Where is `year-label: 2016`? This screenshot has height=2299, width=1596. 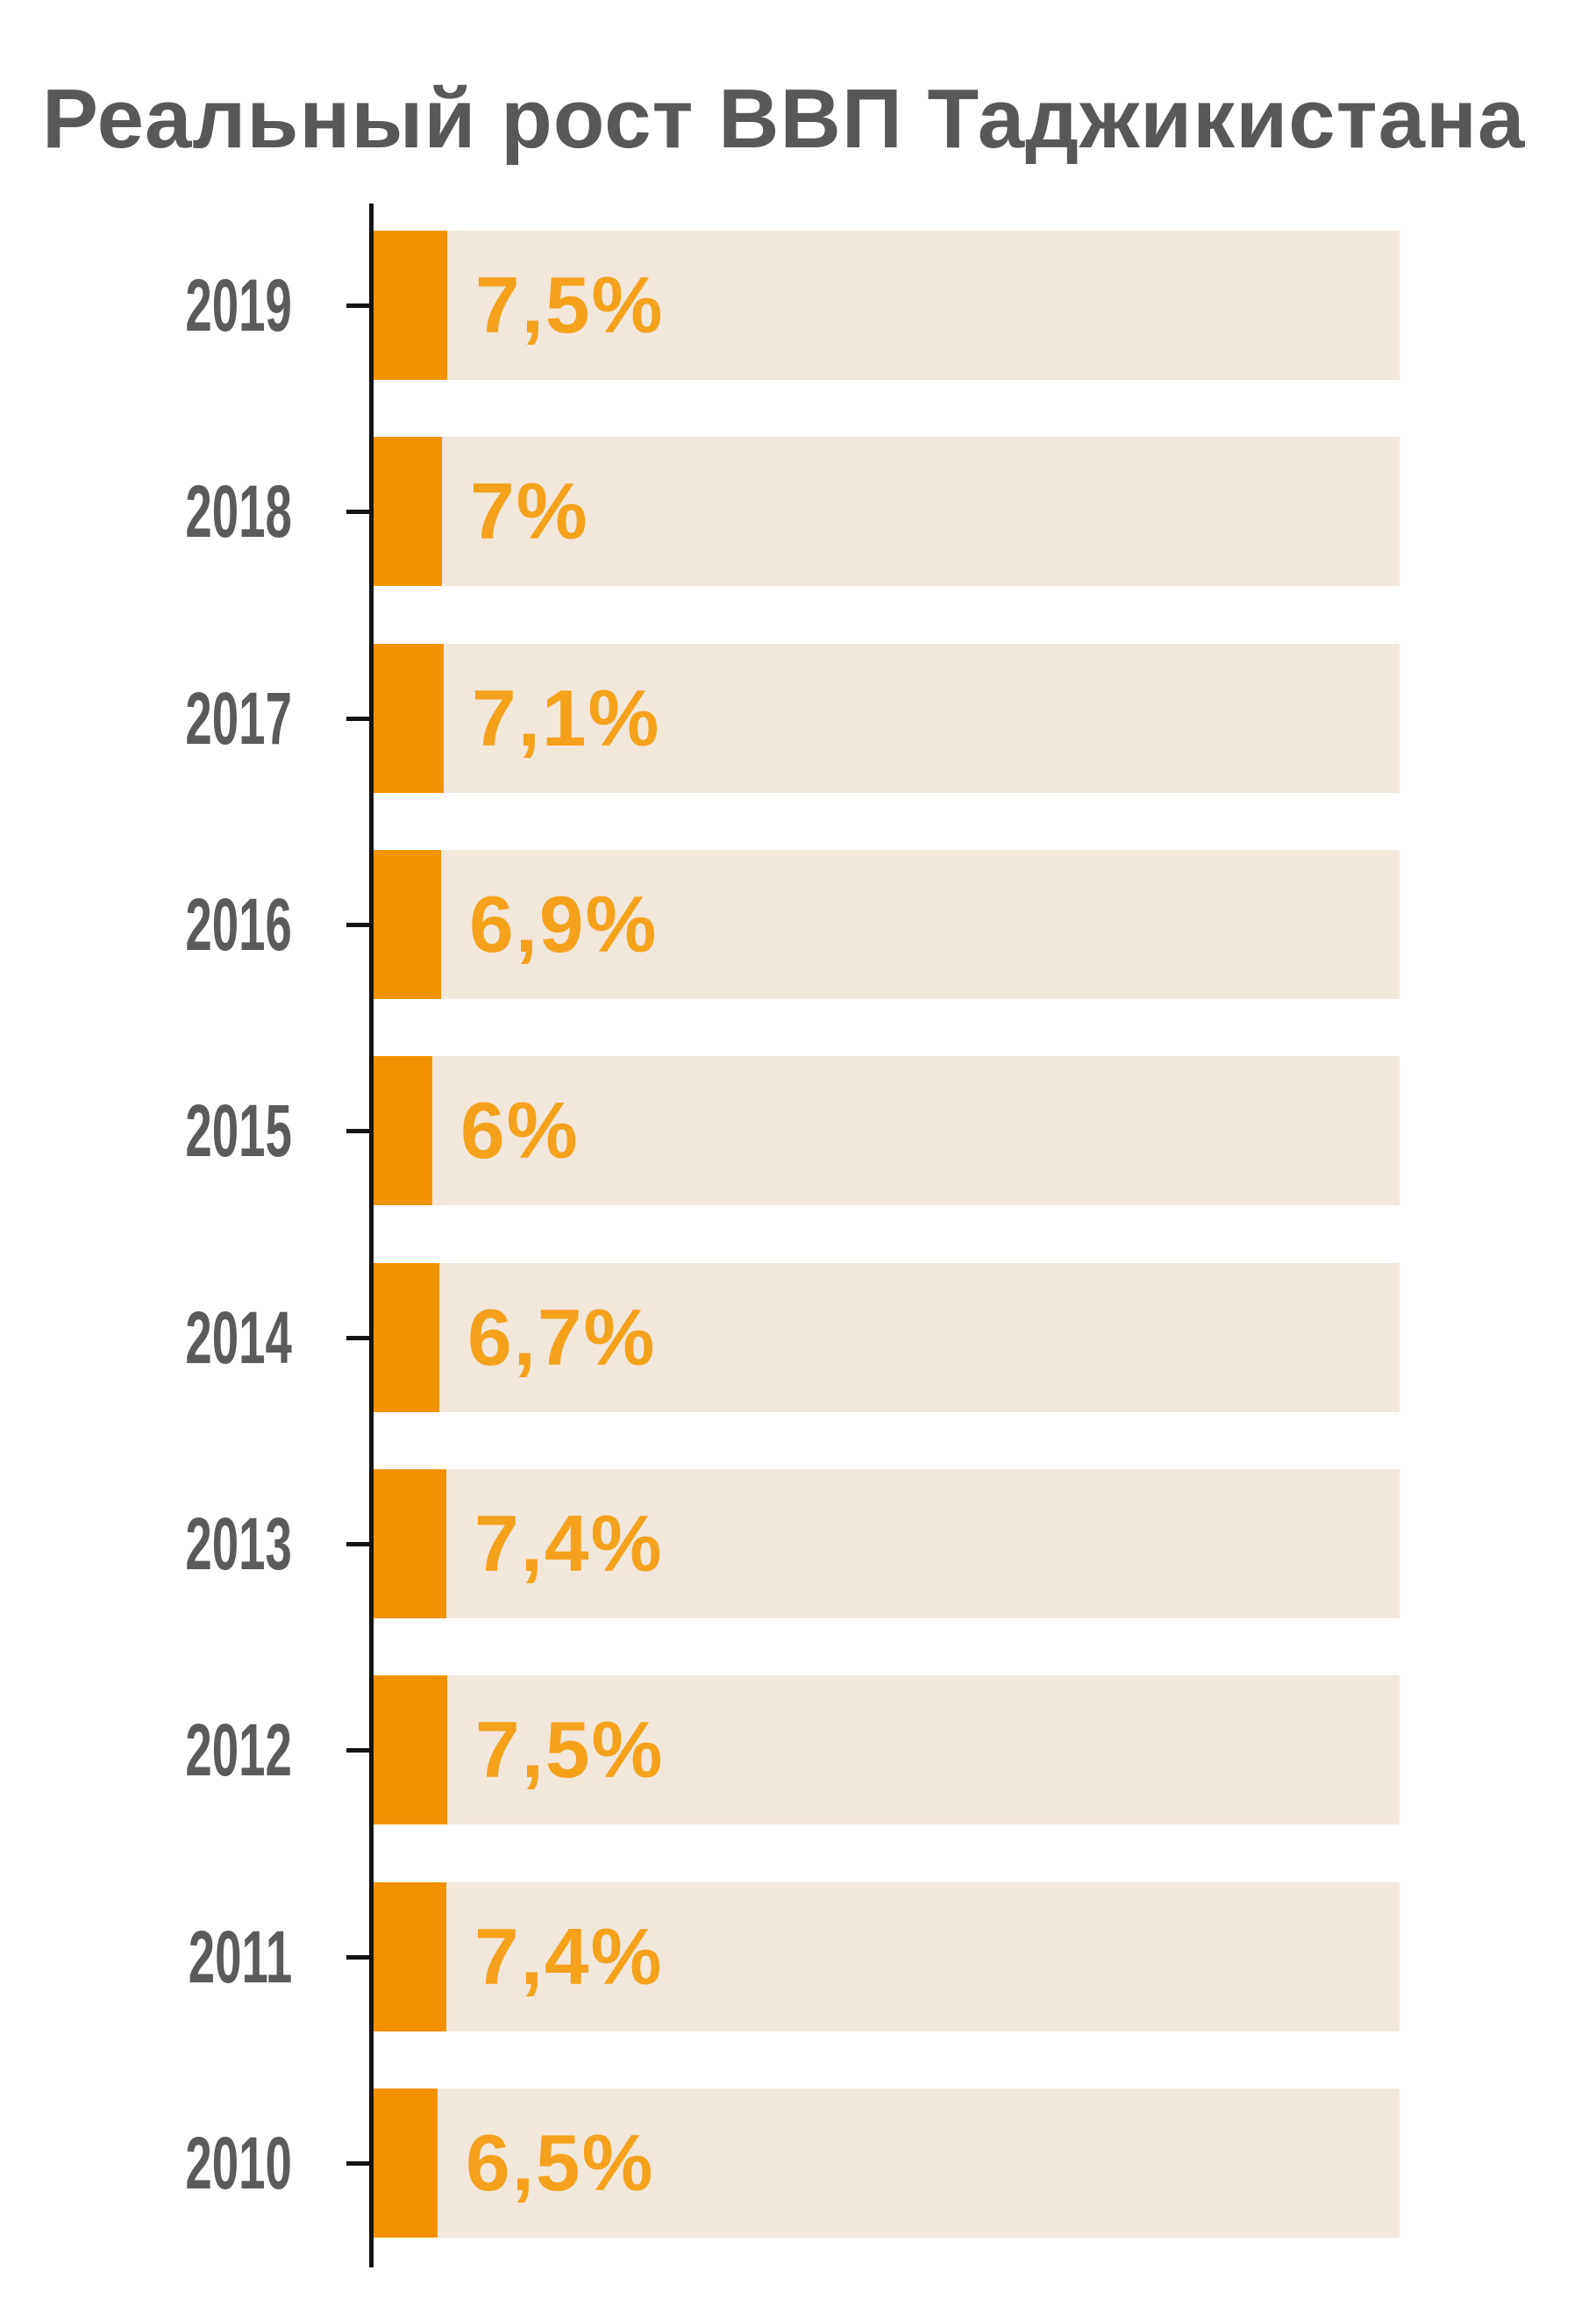 year-label: 2016 is located at coordinates (146, 924).